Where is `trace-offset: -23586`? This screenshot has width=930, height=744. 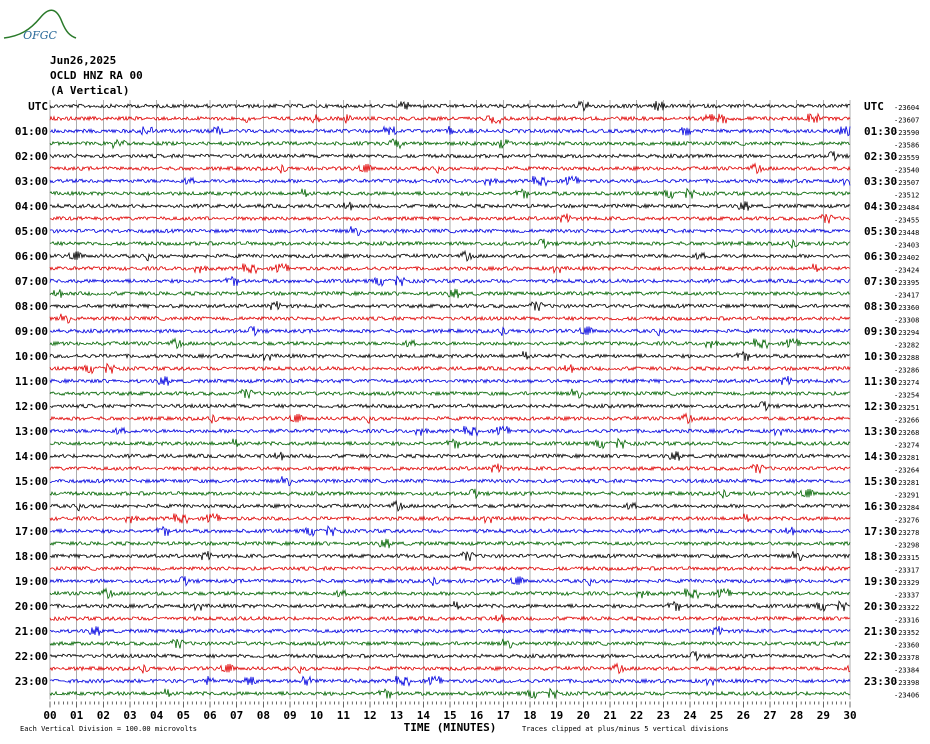
trace-offset: -23586 is located at coordinates (906, 146).